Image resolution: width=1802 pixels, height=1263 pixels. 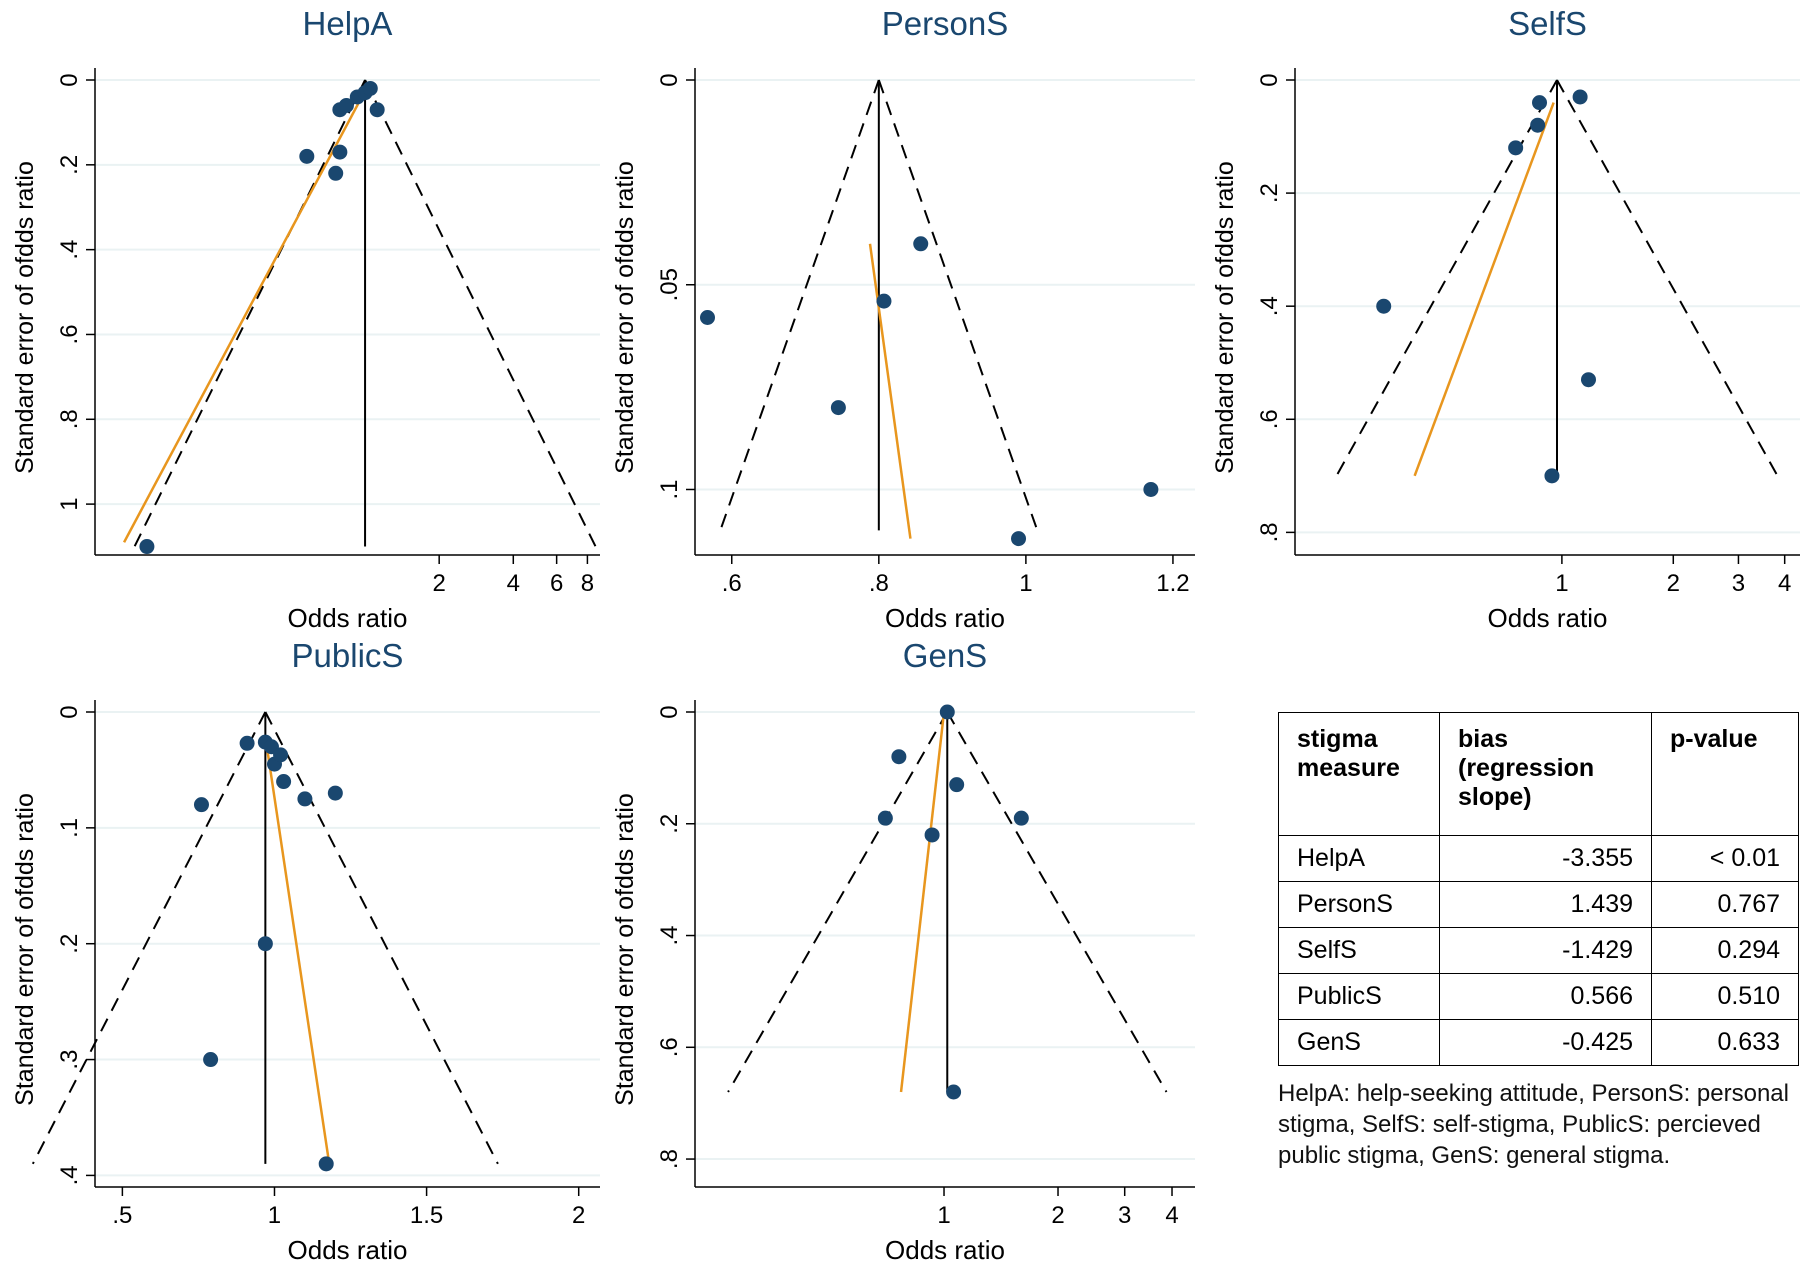 I want to click on x-tick-label: 8, so click(x=587, y=583).